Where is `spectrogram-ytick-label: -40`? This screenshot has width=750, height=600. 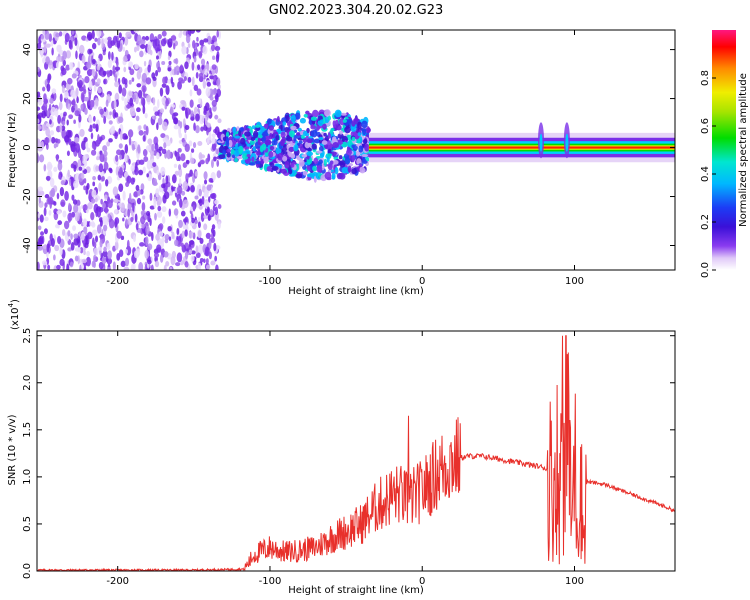
spectrogram-ytick-label: -40 is located at coordinates (27, 245).